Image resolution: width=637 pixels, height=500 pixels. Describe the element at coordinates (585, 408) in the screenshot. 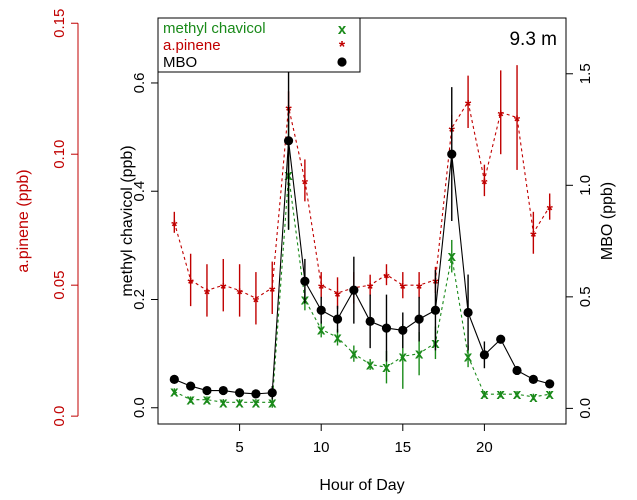

I see `mbo-tick-label: 0.0` at that location.